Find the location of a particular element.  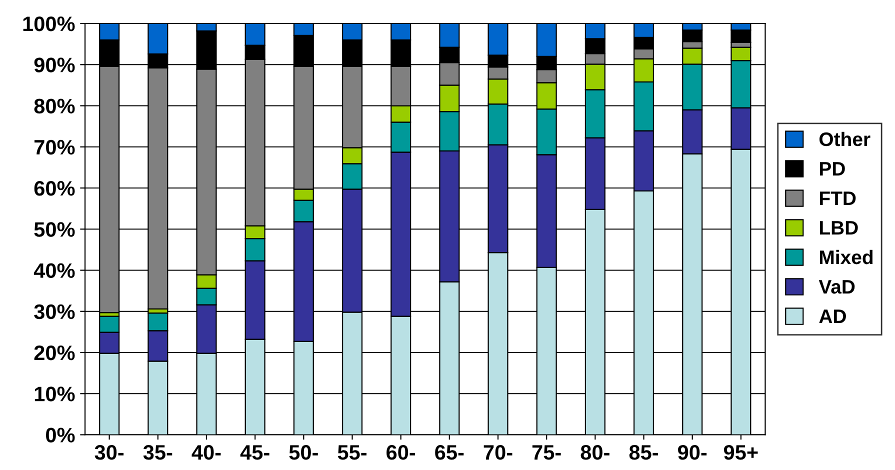

x-tick-label: 90- is located at coordinates (692, 452).